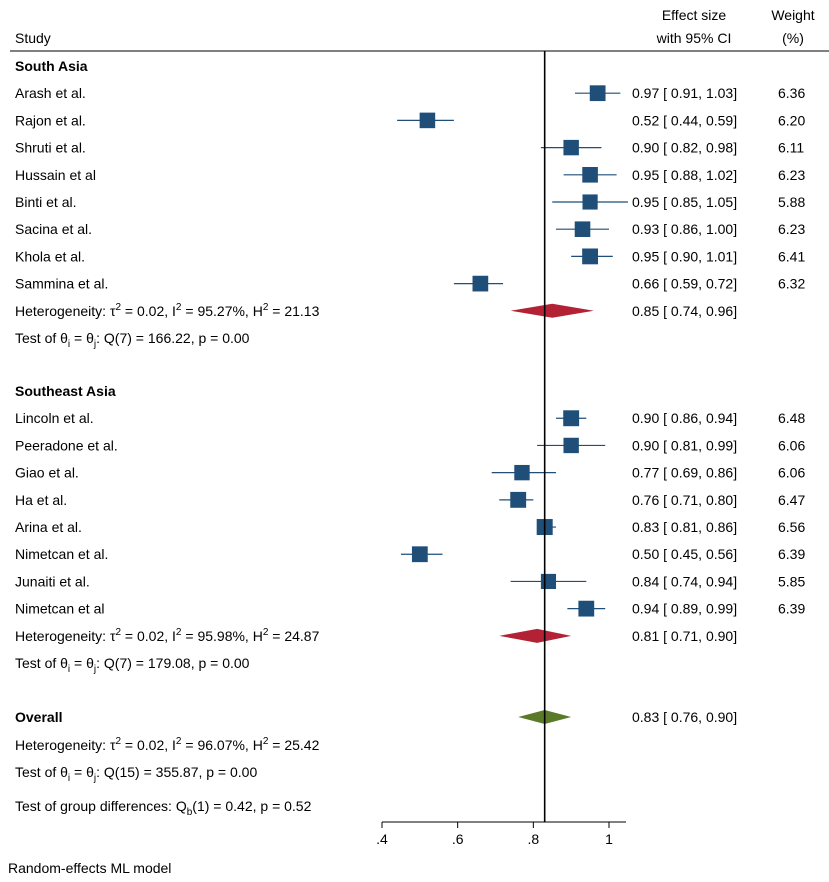 Image resolution: width=829 pixels, height=882 pixels. I want to click on study-label: Hussain et al, so click(55, 175).